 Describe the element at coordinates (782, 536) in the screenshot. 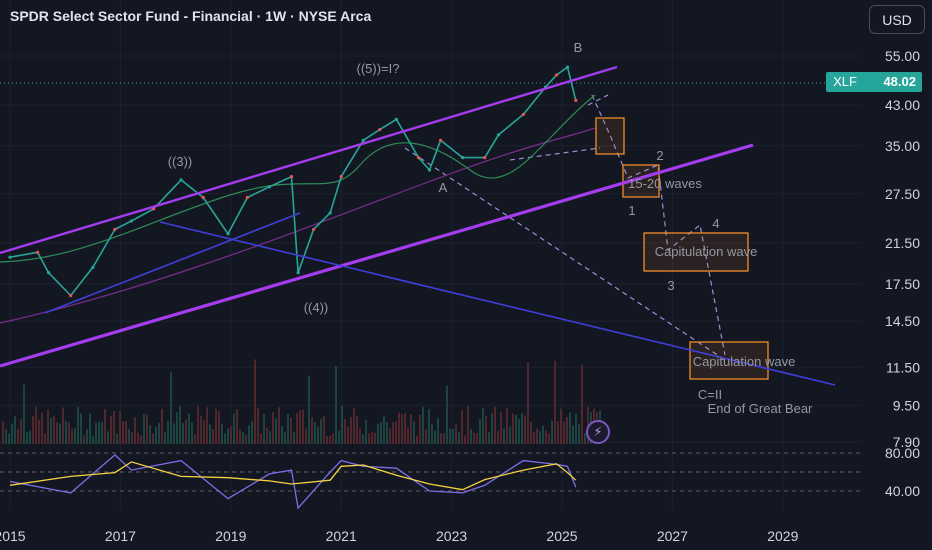

I see `x-tick-label: 2029` at that location.